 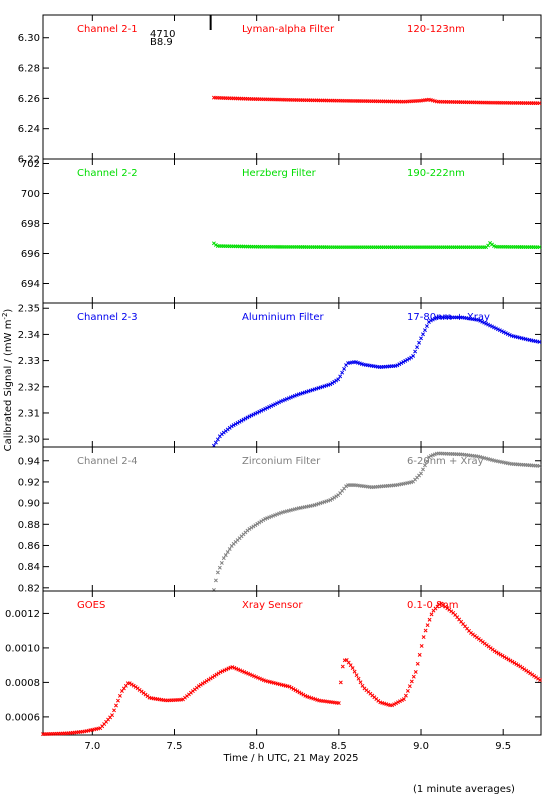 What do you see at coordinates (22, 683) in the screenshot?
I see `y-tick-label: 0.0008` at bounding box center [22, 683].